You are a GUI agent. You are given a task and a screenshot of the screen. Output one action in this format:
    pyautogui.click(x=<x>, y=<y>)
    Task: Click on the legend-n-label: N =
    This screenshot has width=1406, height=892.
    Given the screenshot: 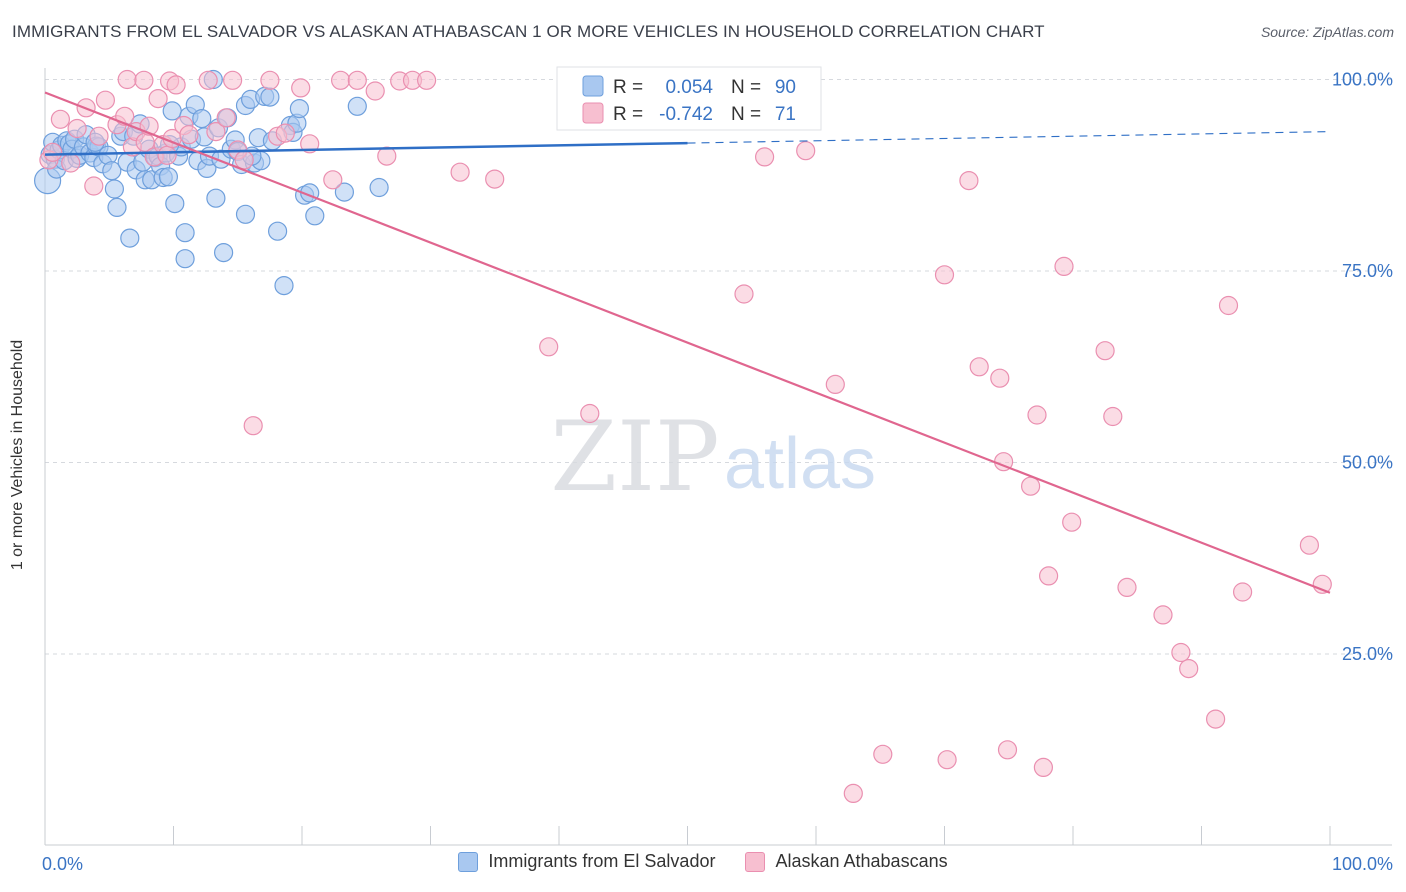 What is the action you would take?
    pyautogui.click(x=746, y=87)
    